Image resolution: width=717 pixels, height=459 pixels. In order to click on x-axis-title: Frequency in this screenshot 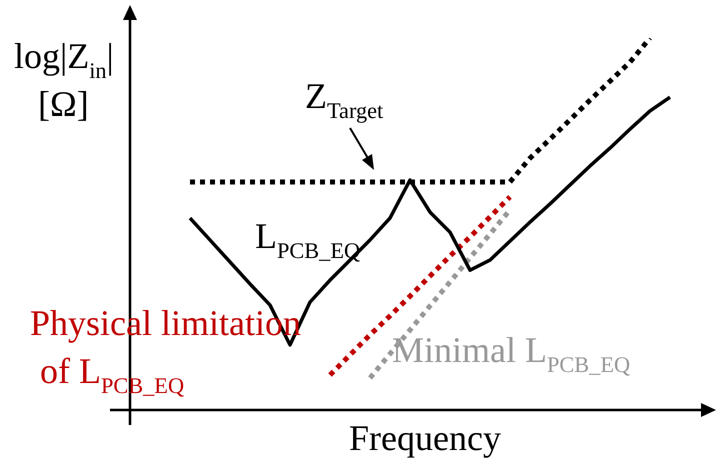, I will do `click(425, 438)`.